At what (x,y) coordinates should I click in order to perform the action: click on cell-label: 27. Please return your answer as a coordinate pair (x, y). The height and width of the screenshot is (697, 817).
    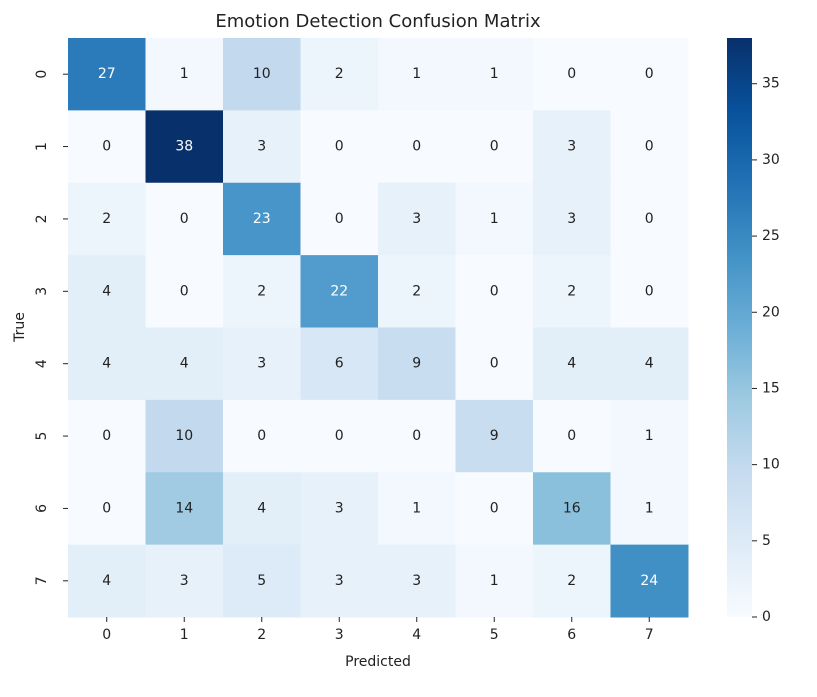
    Looking at the image, I should click on (107, 74).